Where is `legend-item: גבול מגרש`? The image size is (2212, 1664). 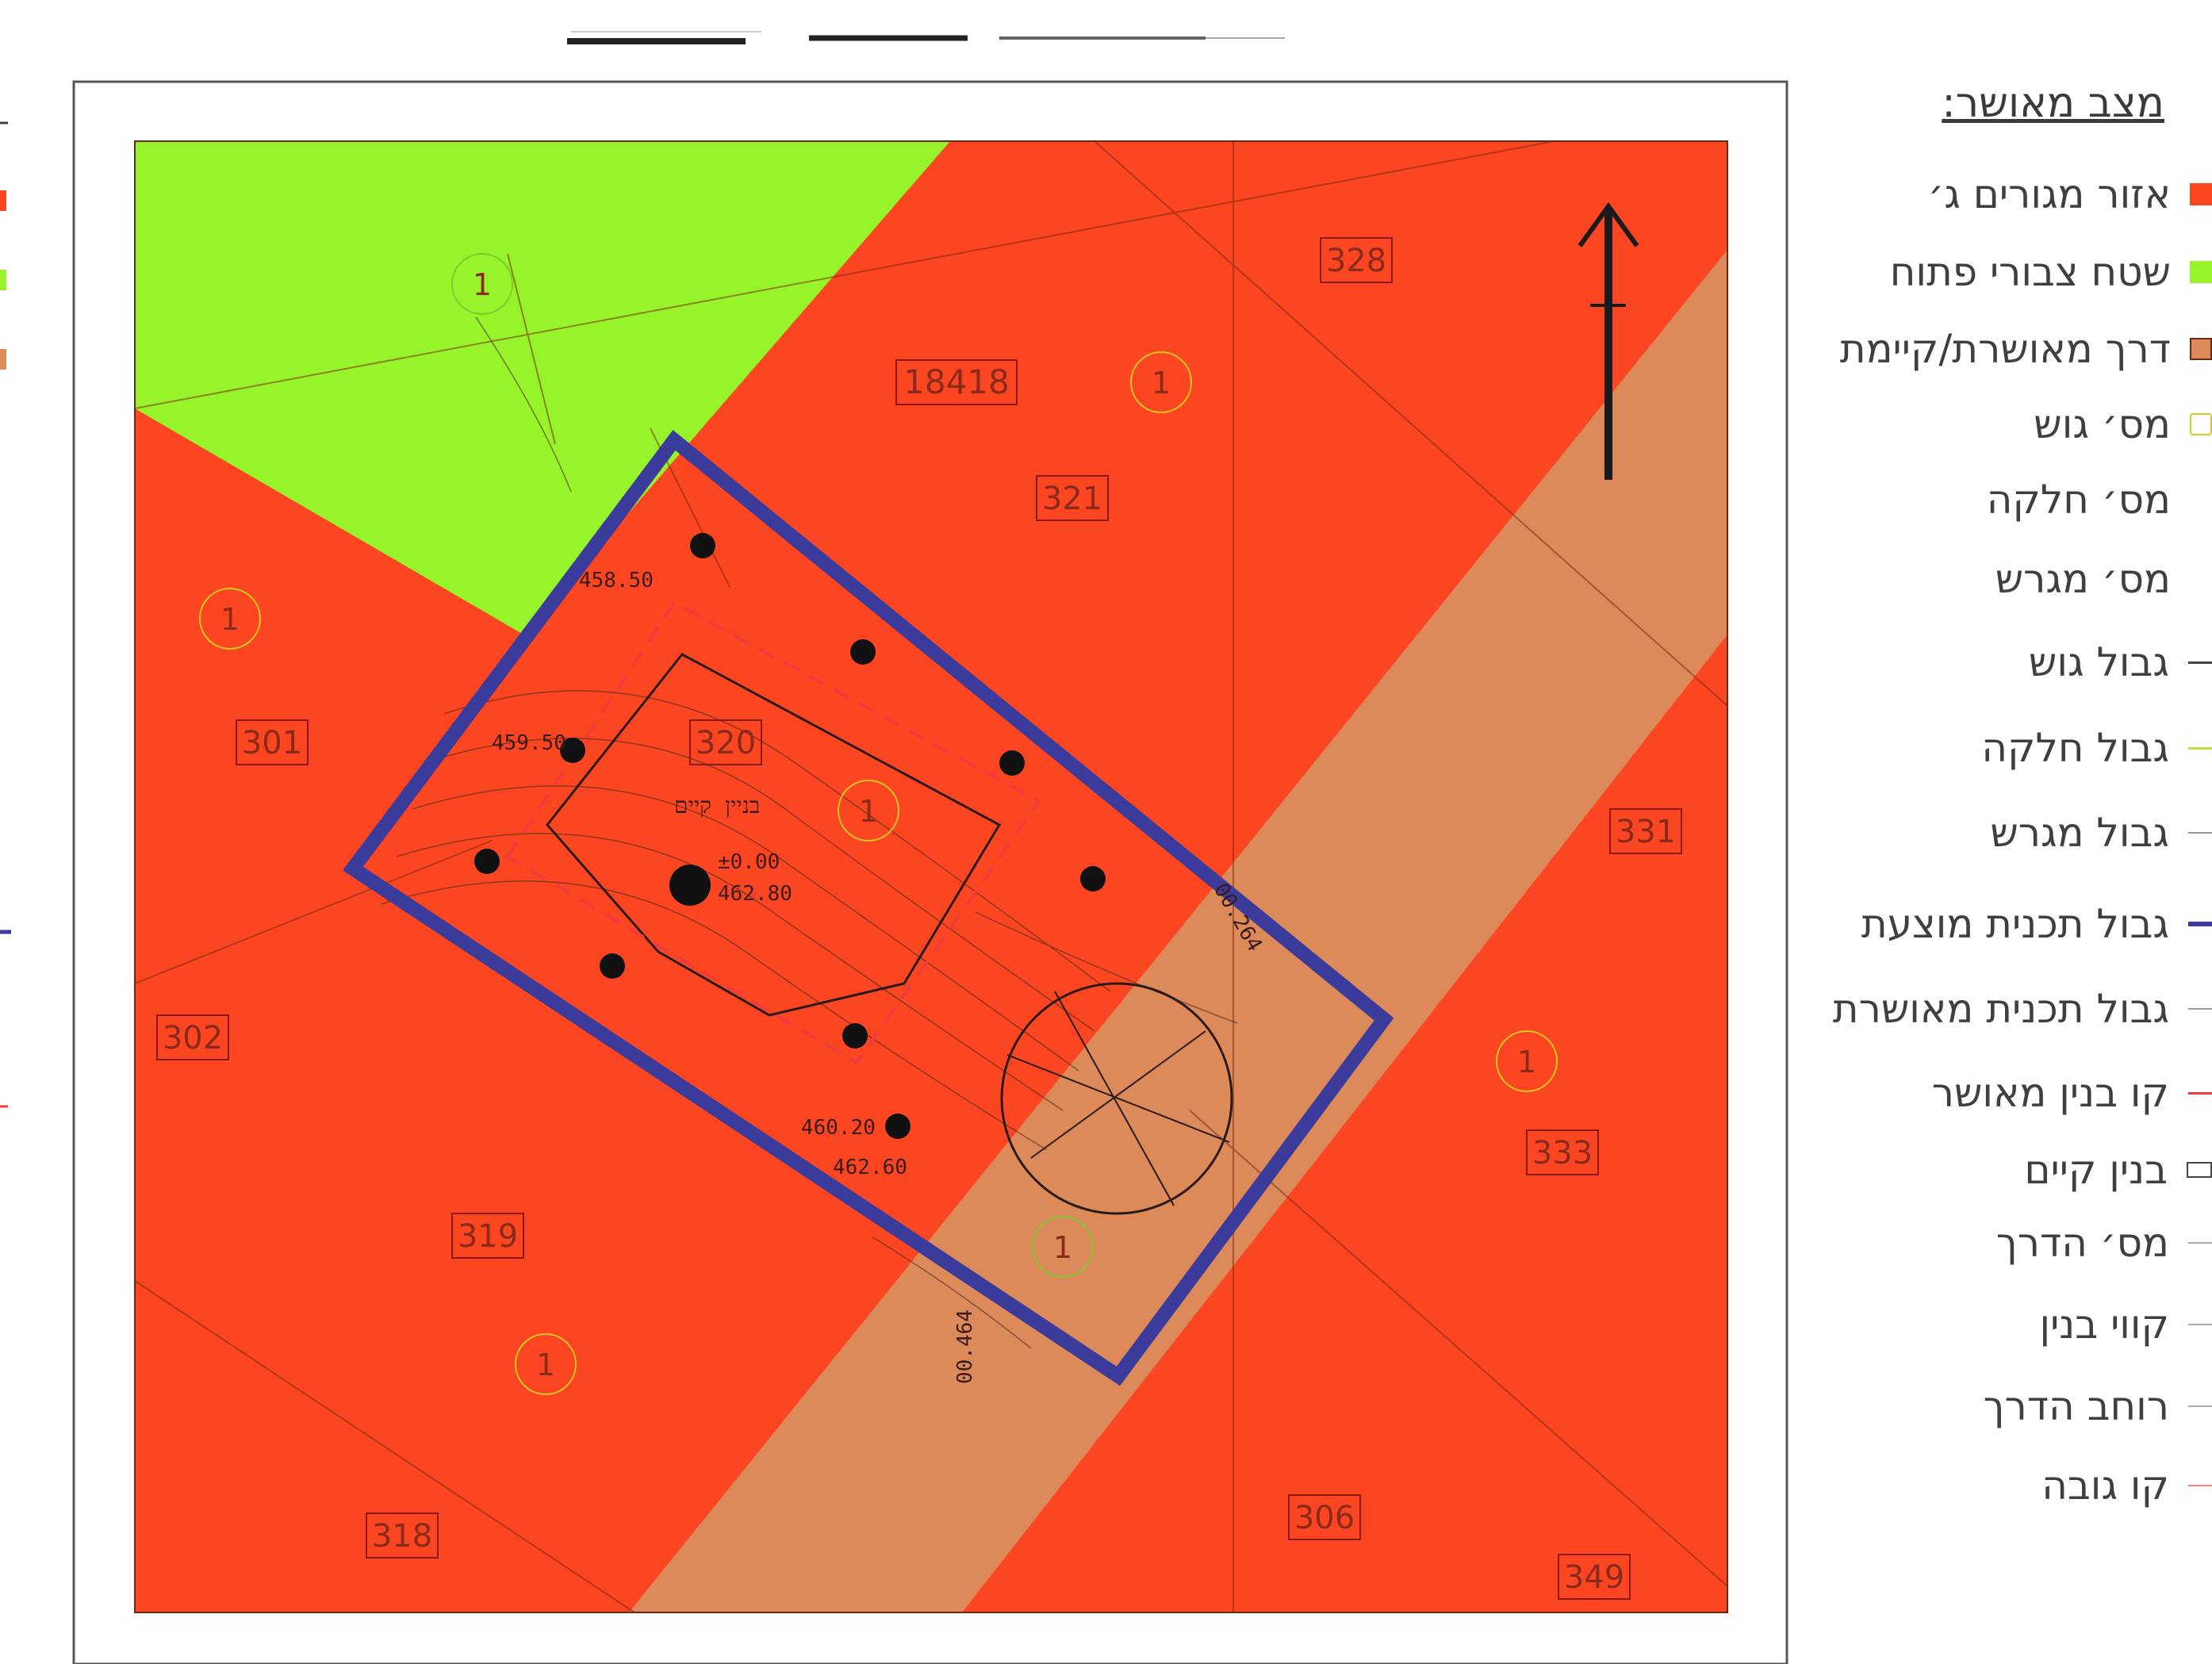 legend-item: גבול מגרש is located at coordinates (2101, 833).